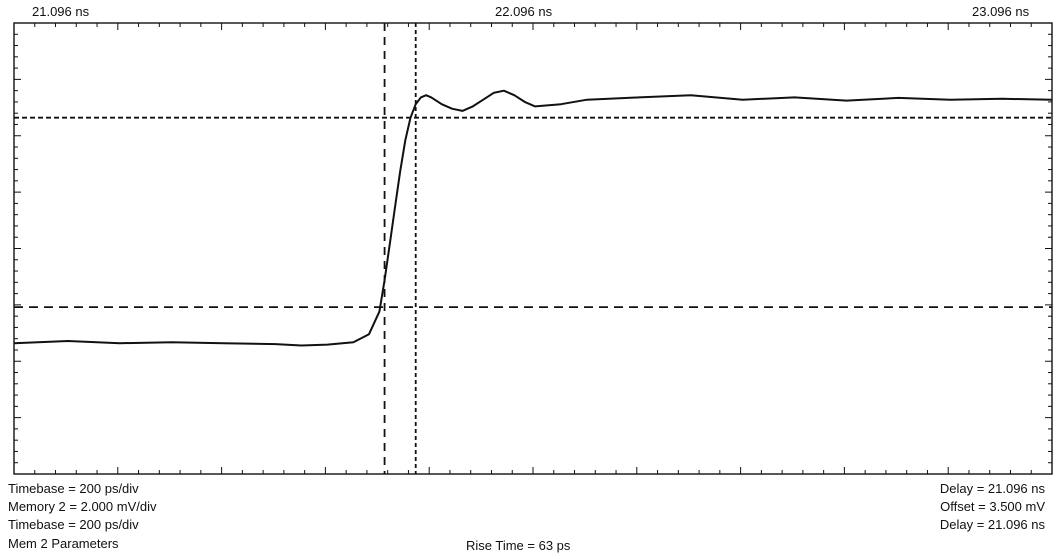 Image resolution: width=1059 pixels, height=559 pixels. Describe the element at coordinates (992, 488) in the screenshot. I see `delay-label-1: Delay = 21.096 ns` at that location.